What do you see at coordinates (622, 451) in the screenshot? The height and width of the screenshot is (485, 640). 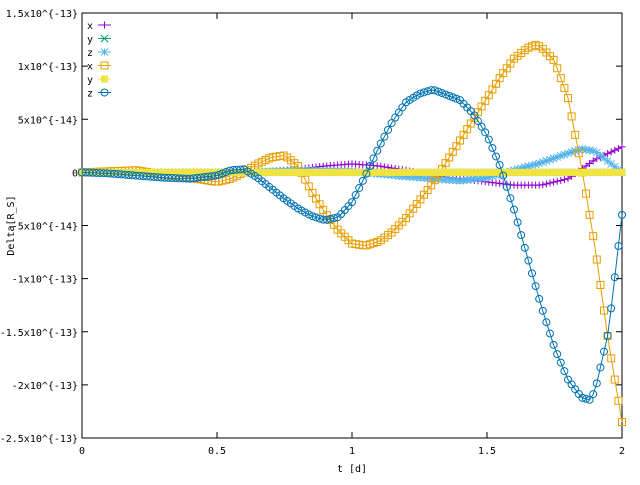 I see `x-tick-label: 2` at bounding box center [622, 451].